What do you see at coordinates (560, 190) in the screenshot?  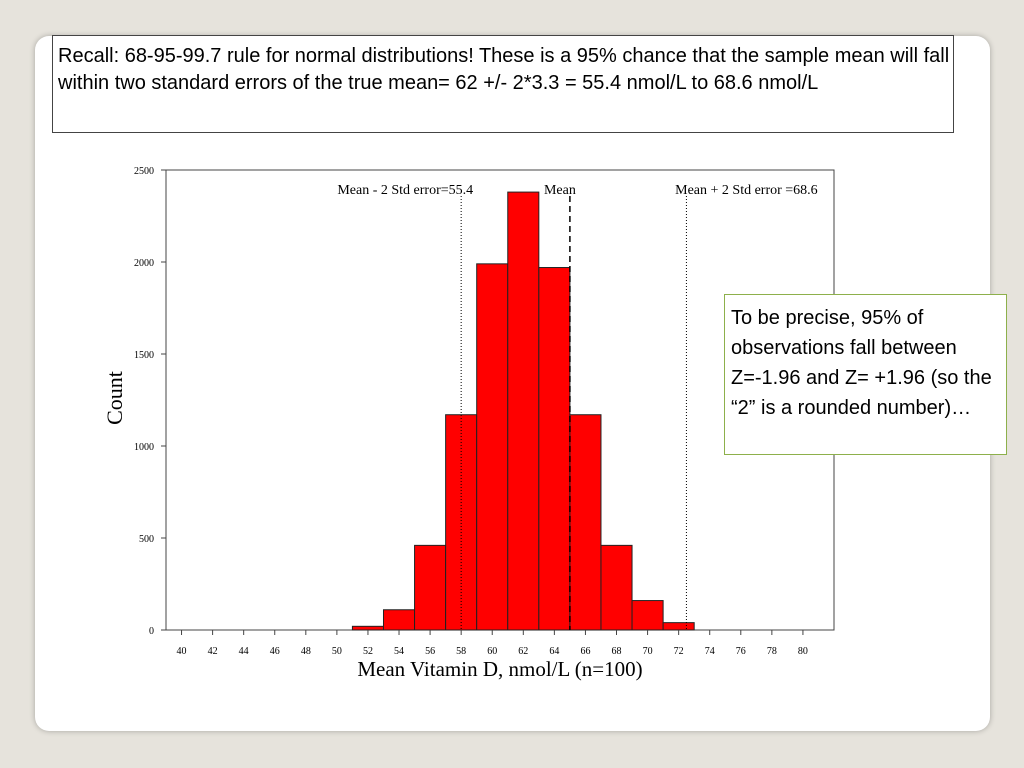 I see `reference-line-label: Mean` at bounding box center [560, 190].